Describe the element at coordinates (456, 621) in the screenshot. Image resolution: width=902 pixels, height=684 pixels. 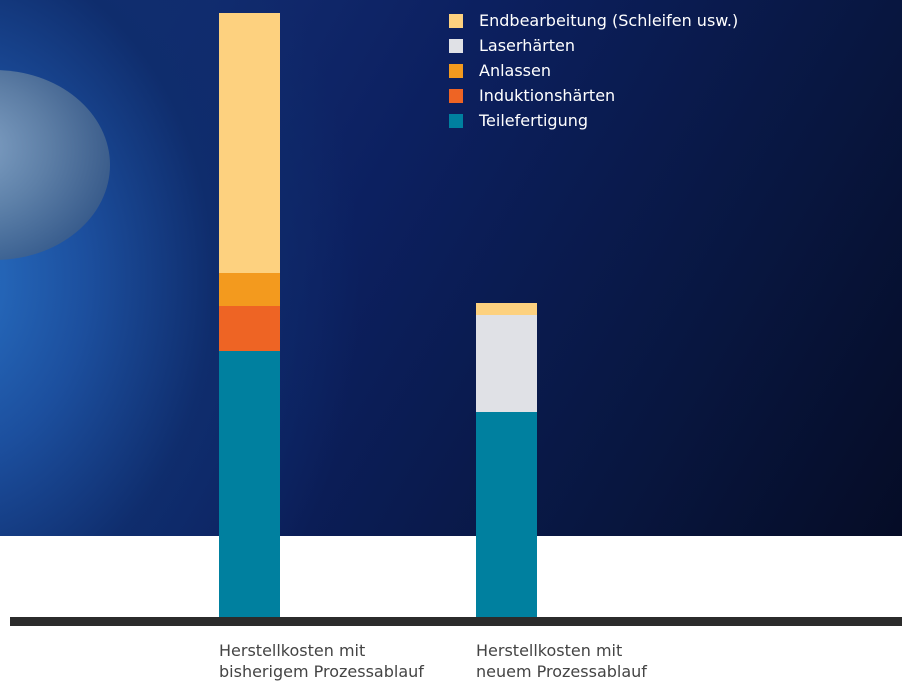
I see `baseline` at that location.